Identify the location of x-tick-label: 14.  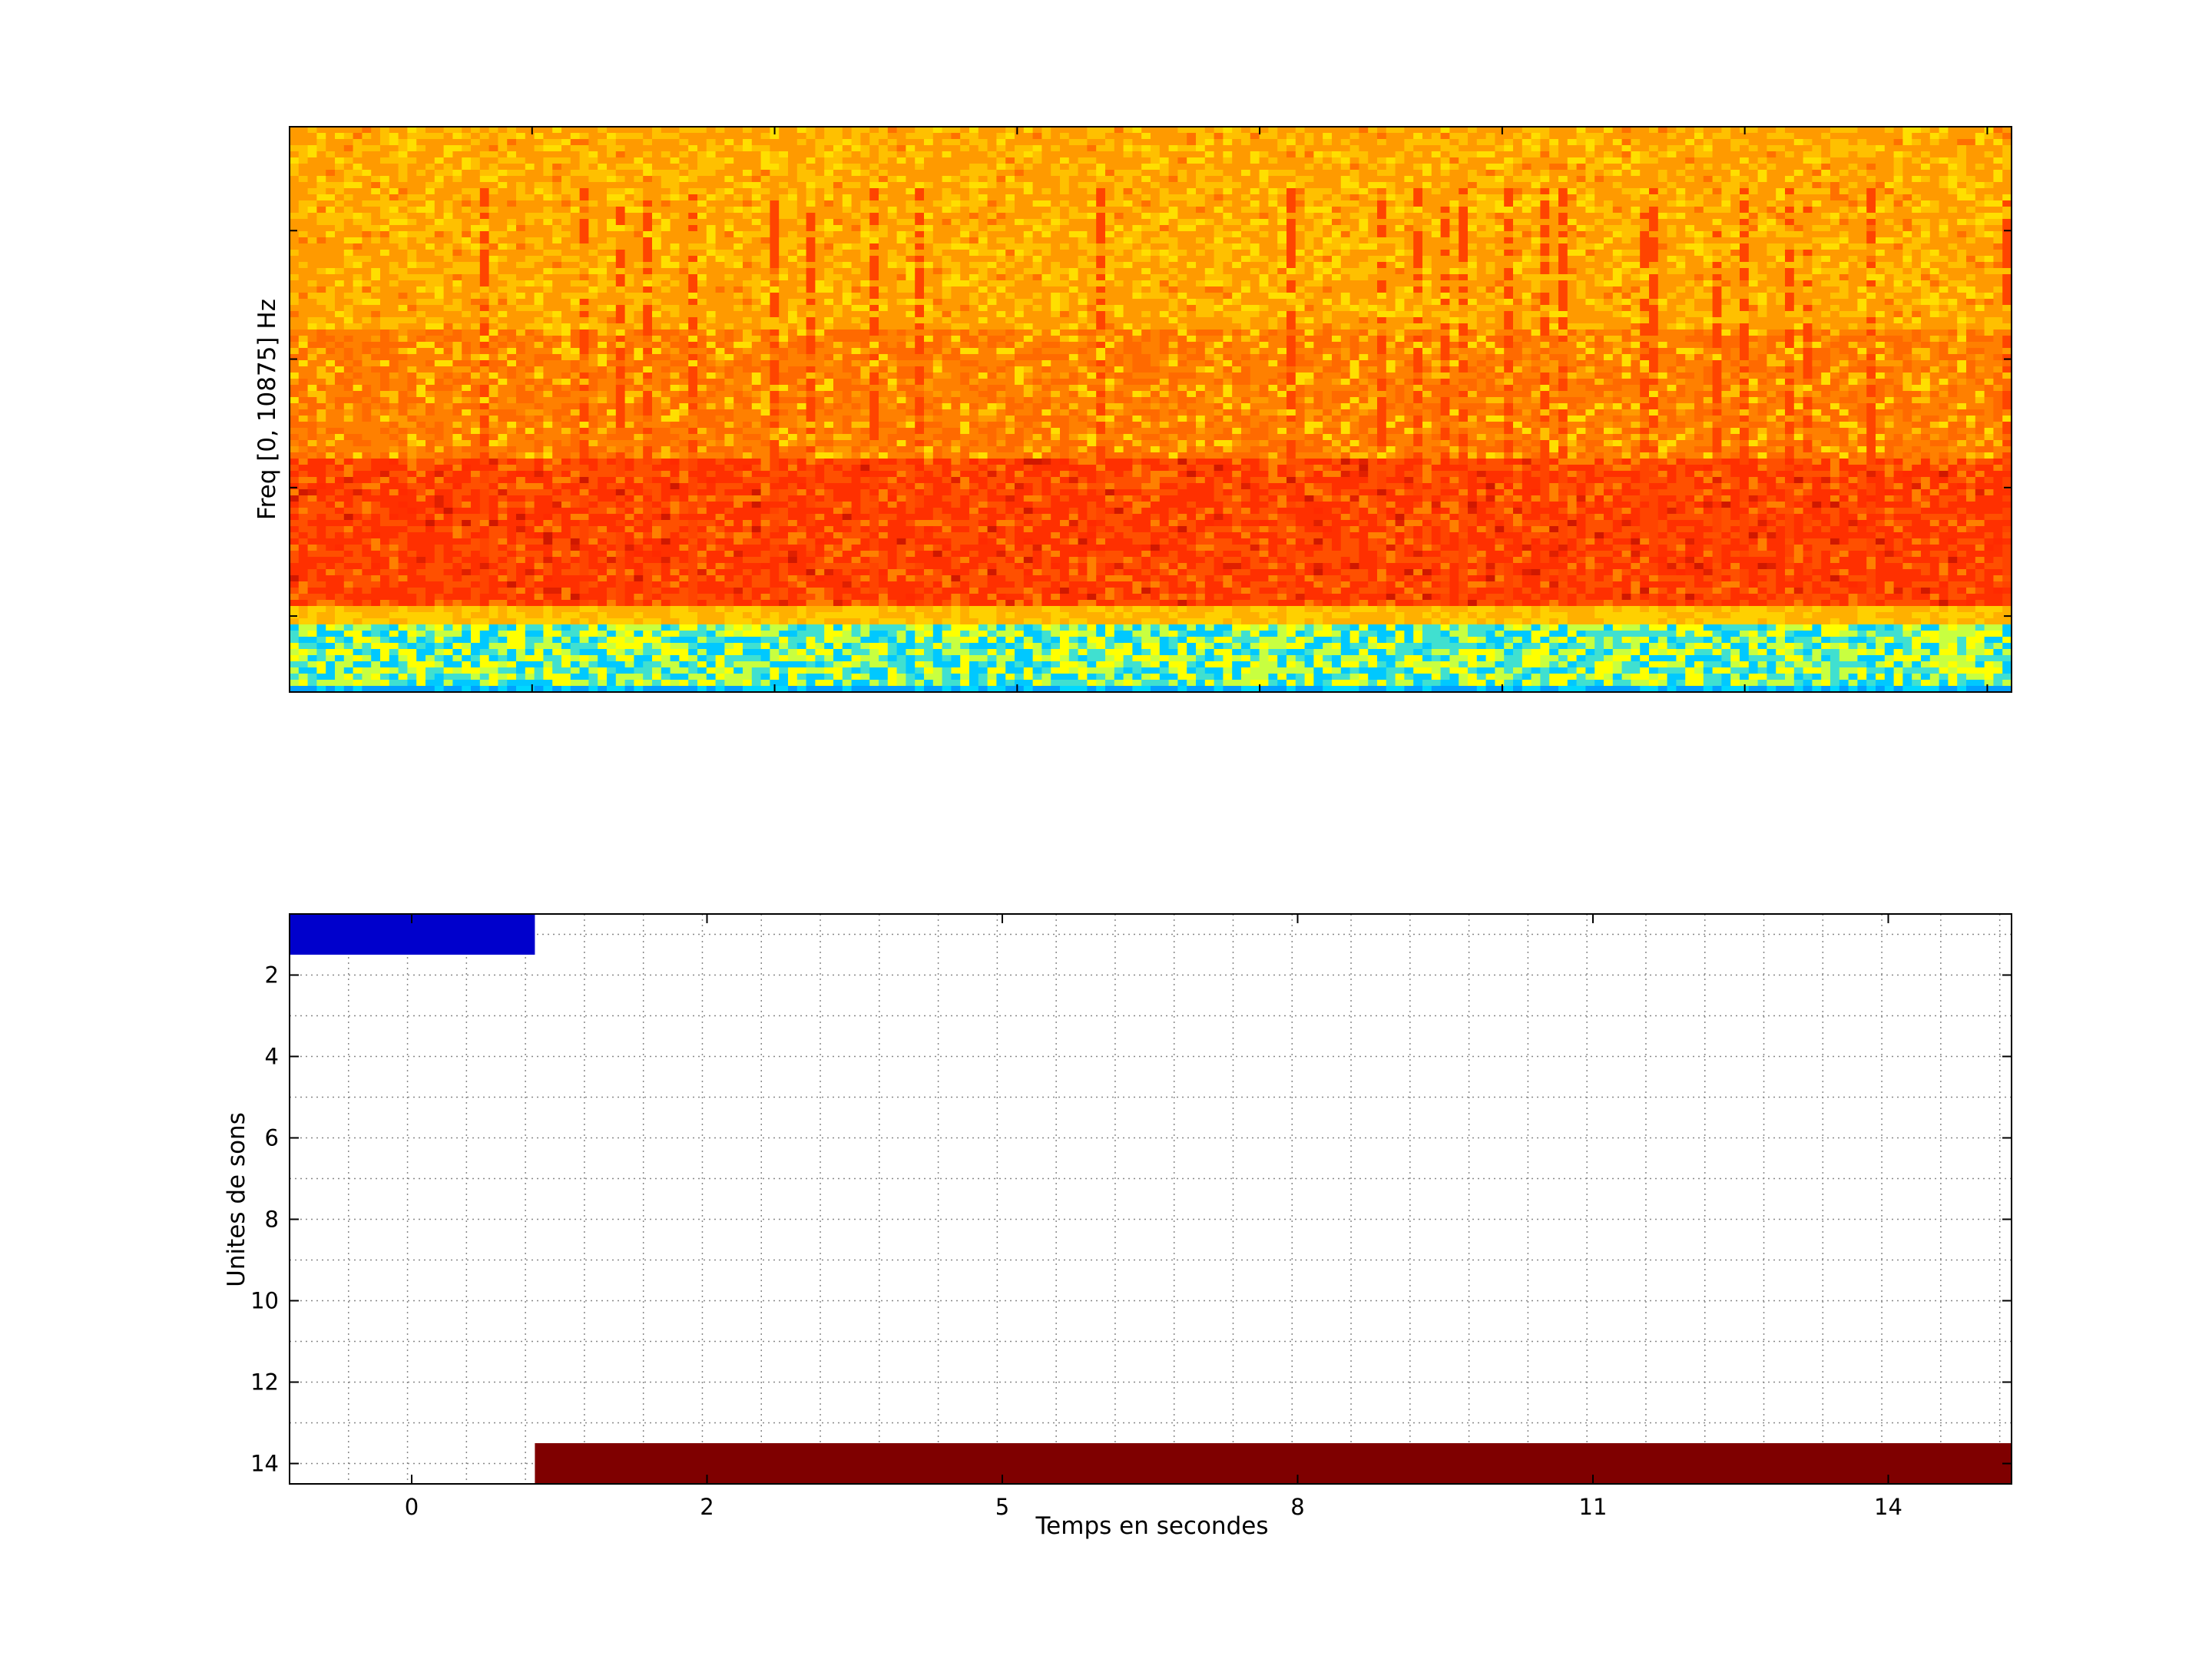
(1888, 1507).